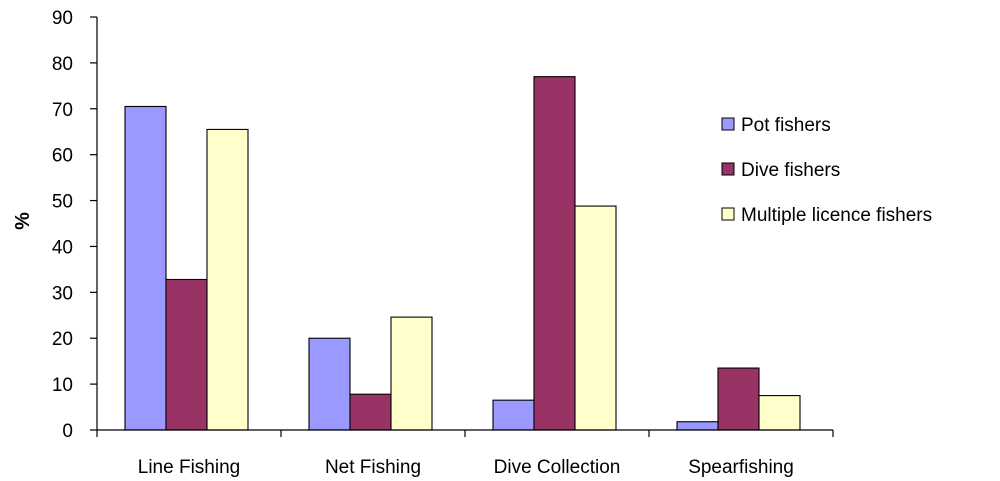  I want to click on bar-dive-fishers-line-fishing, so click(186, 354).